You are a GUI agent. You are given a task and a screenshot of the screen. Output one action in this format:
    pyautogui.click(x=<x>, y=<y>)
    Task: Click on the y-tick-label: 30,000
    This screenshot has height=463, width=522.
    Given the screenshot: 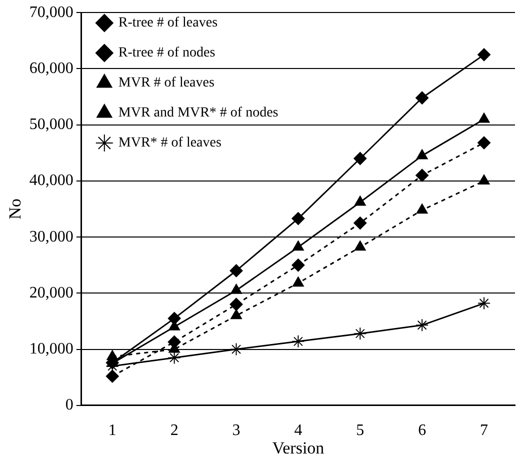 What is the action you would take?
    pyautogui.click(x=51, y=237)
    